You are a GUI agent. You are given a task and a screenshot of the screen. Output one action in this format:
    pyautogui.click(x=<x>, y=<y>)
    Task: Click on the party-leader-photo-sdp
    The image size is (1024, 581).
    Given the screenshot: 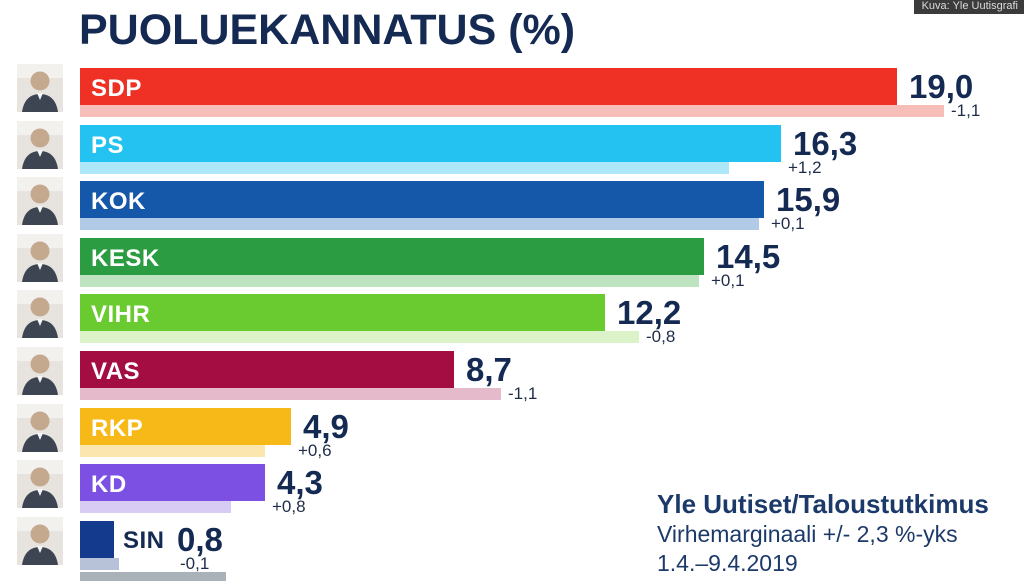 What is the action you would take?
    pyautogui.click(x=40, y=88)
    